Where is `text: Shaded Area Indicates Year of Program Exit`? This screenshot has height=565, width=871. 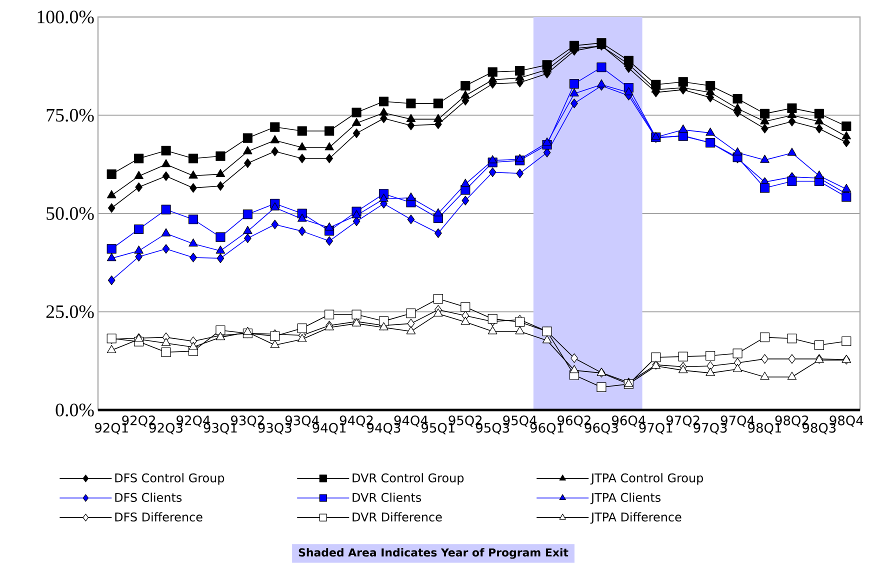
text: Shaded Area Indicates Year of Program Exit is located at coordinates (433, 553).